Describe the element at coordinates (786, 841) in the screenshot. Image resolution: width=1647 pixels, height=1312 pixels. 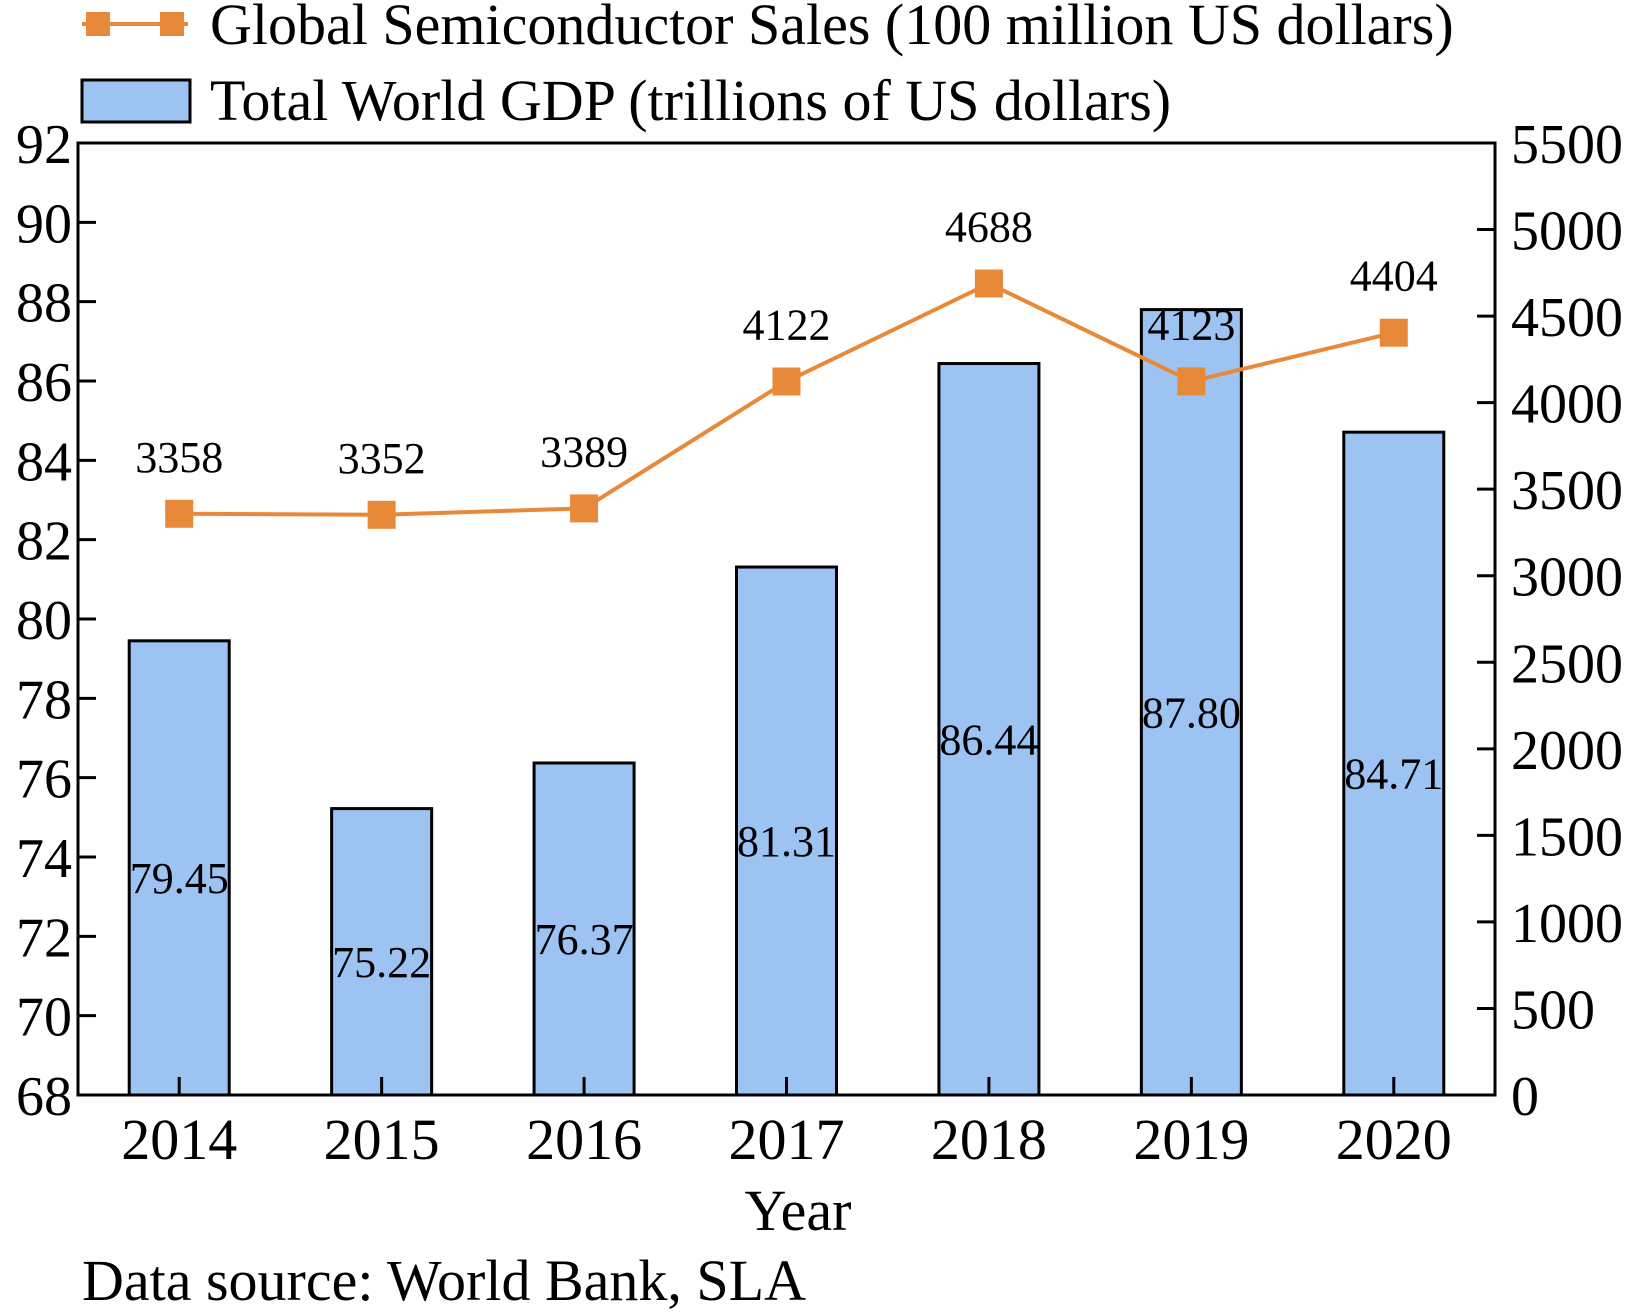
I see `bar-label-2017: 81.31` at that location.